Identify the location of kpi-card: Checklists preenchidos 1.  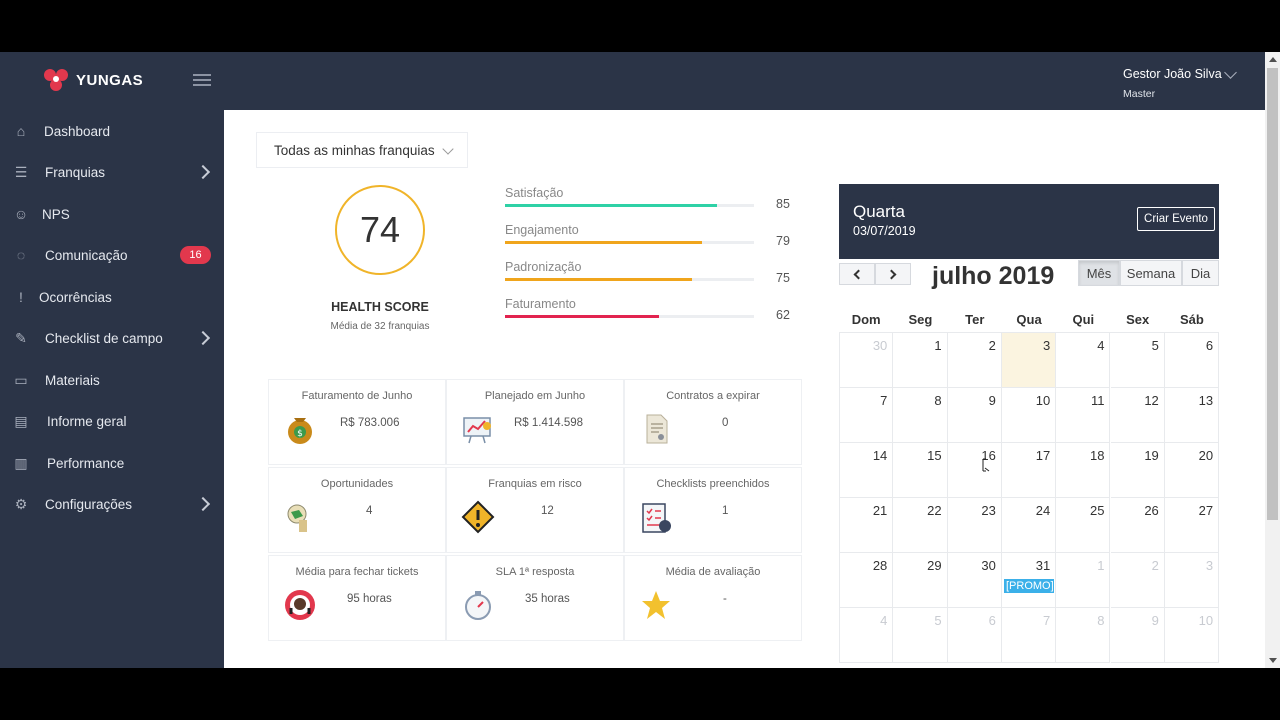
(713, 510).